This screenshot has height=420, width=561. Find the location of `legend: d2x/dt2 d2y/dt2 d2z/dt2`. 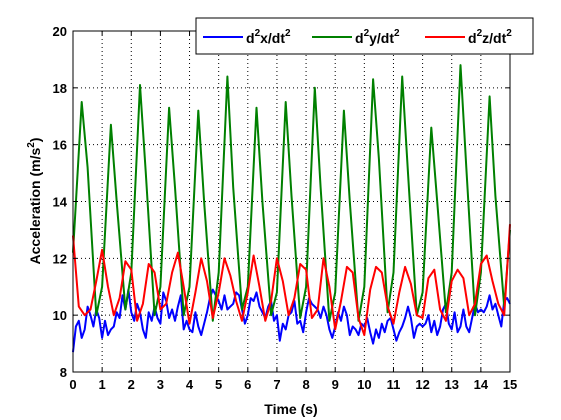

legend: d2x/dt2 d2y/dt2 d2z/dt2 is located at coordinates (364, 36).